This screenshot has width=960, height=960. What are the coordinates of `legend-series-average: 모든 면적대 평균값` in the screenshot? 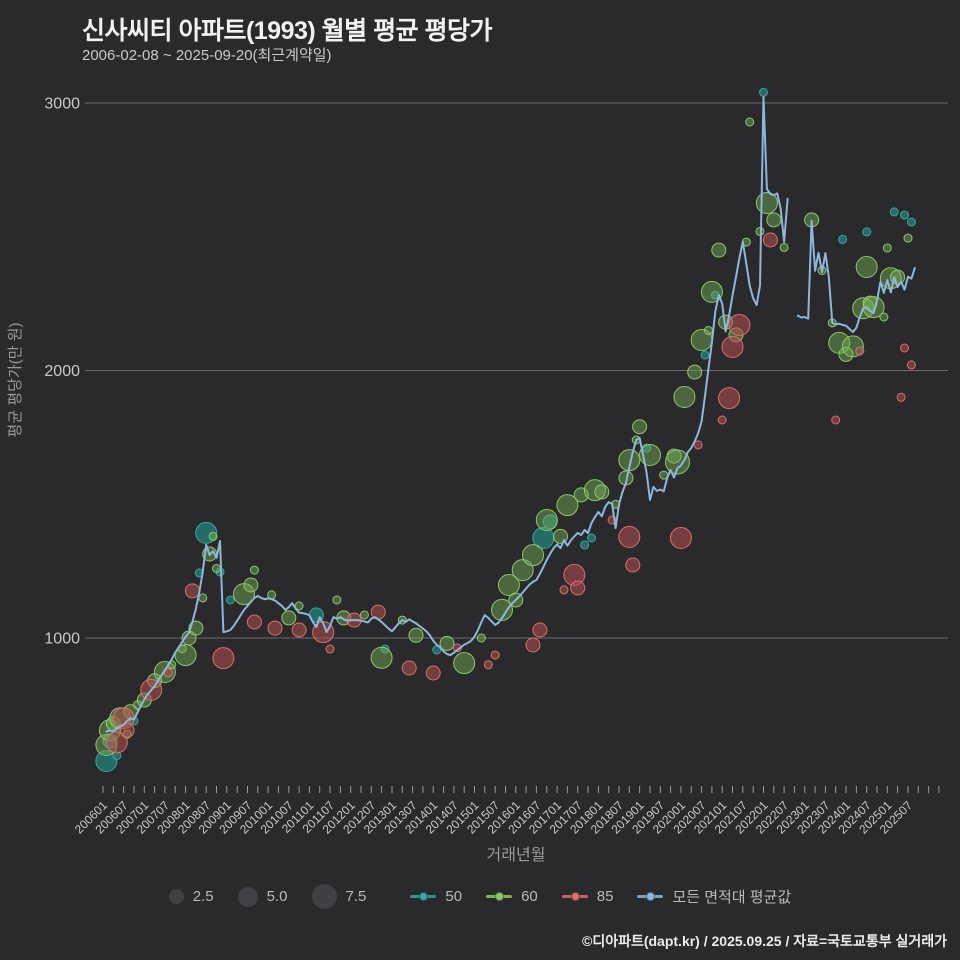 It's located at (714, 896).